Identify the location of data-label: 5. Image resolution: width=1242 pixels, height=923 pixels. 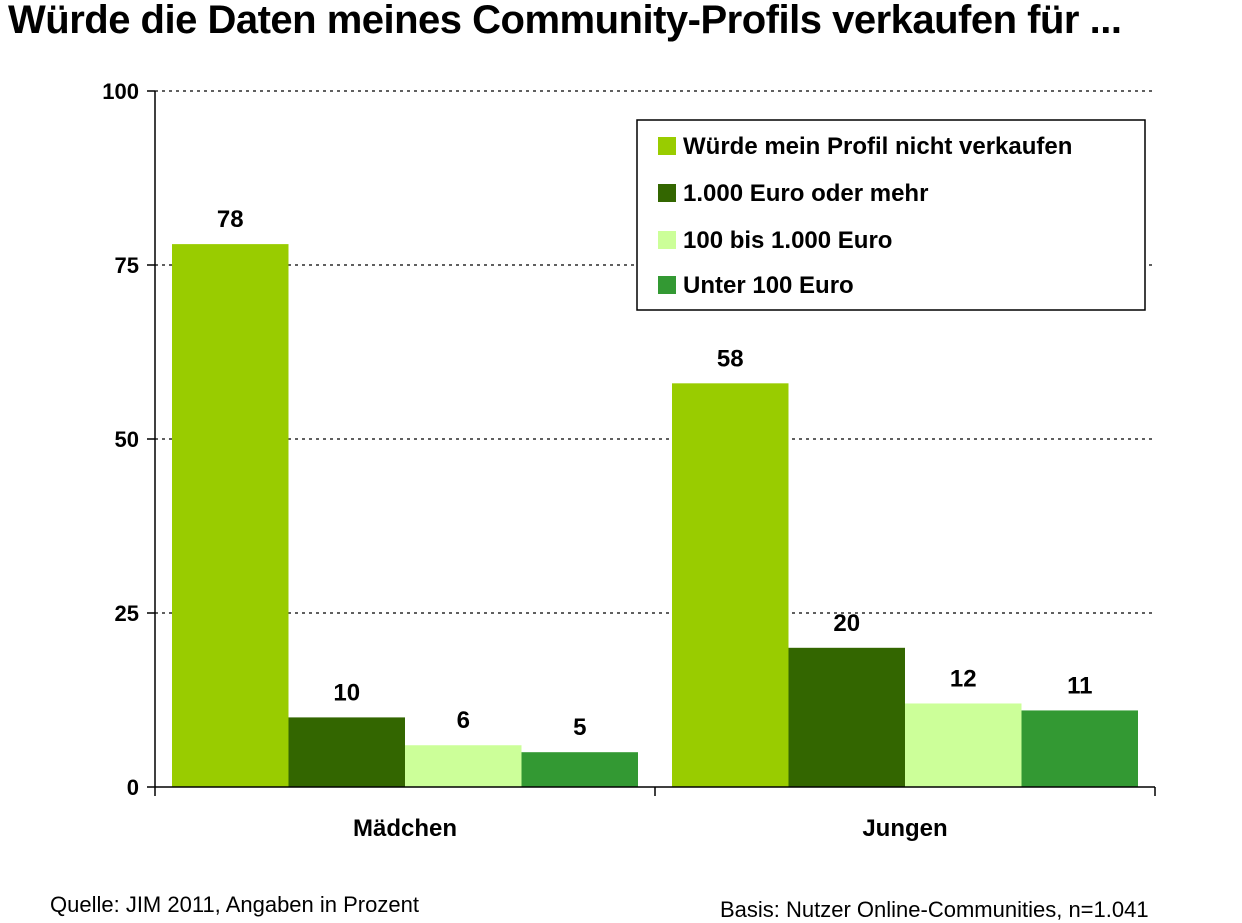
(579, 727).